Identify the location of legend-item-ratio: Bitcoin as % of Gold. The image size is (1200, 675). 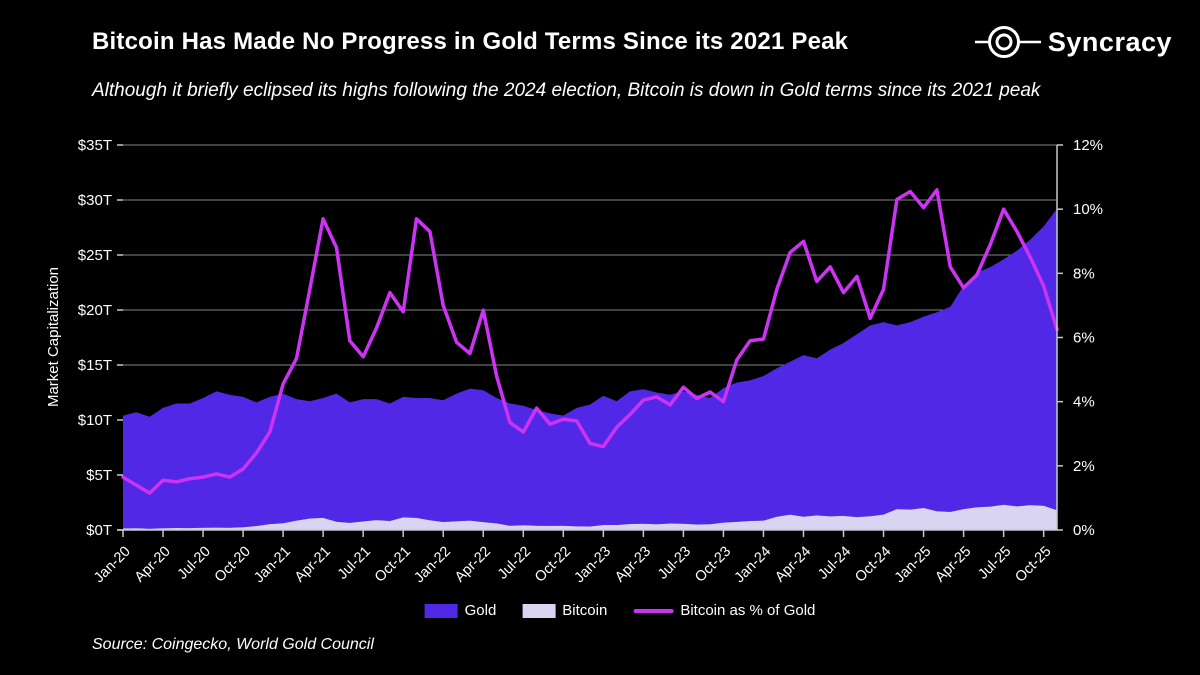
(724, 610).